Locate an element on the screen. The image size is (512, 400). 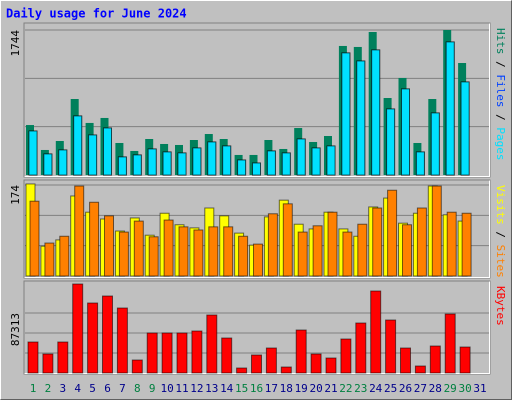
legend: KBytes is located at coordinates (500, 306).